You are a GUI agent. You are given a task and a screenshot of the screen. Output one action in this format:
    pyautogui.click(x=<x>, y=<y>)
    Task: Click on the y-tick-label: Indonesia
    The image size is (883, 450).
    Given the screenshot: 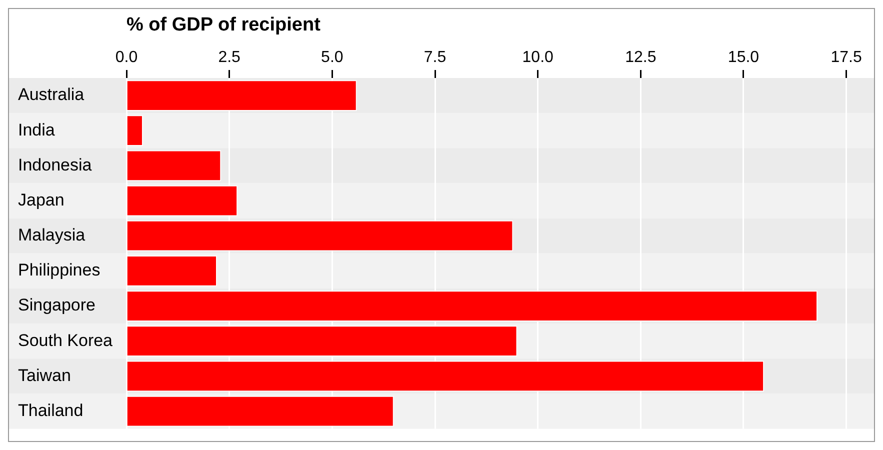 What is the action you would take?
    pyautogui.click(x=55, y=164)
    